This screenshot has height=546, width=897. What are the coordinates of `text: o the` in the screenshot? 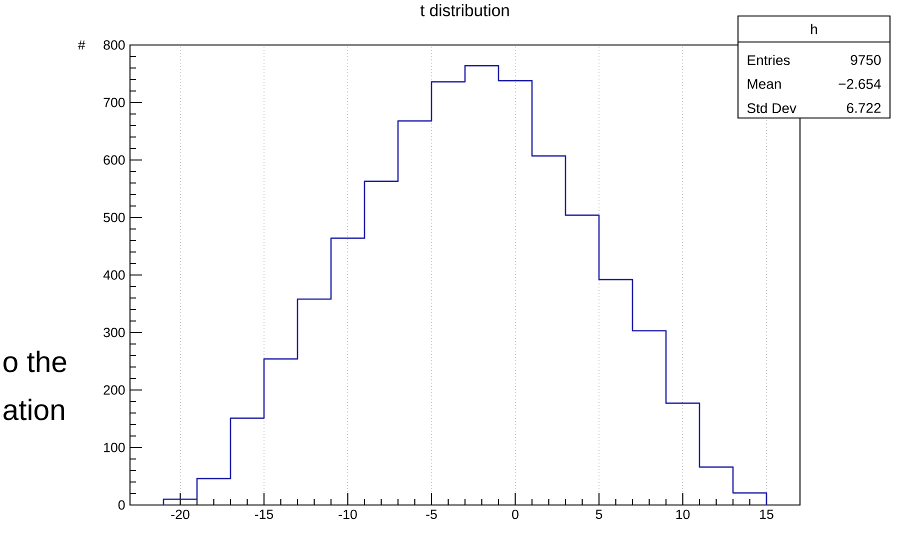 It's located at (35, 361).